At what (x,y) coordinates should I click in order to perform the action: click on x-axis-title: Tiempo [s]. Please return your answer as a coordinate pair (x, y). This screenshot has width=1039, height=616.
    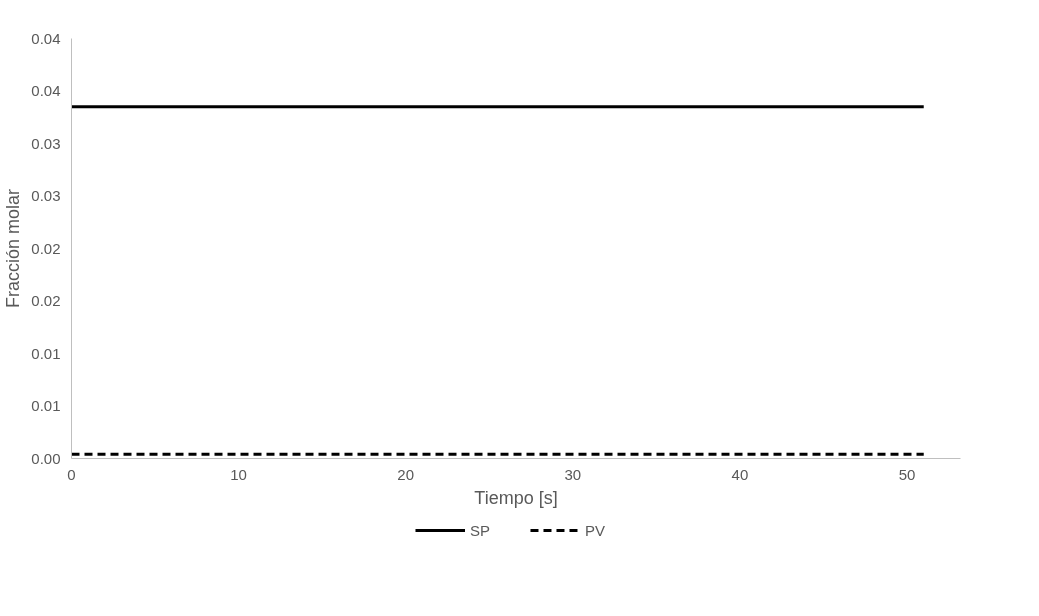
    Looking at the image, I should click on (516, 497).